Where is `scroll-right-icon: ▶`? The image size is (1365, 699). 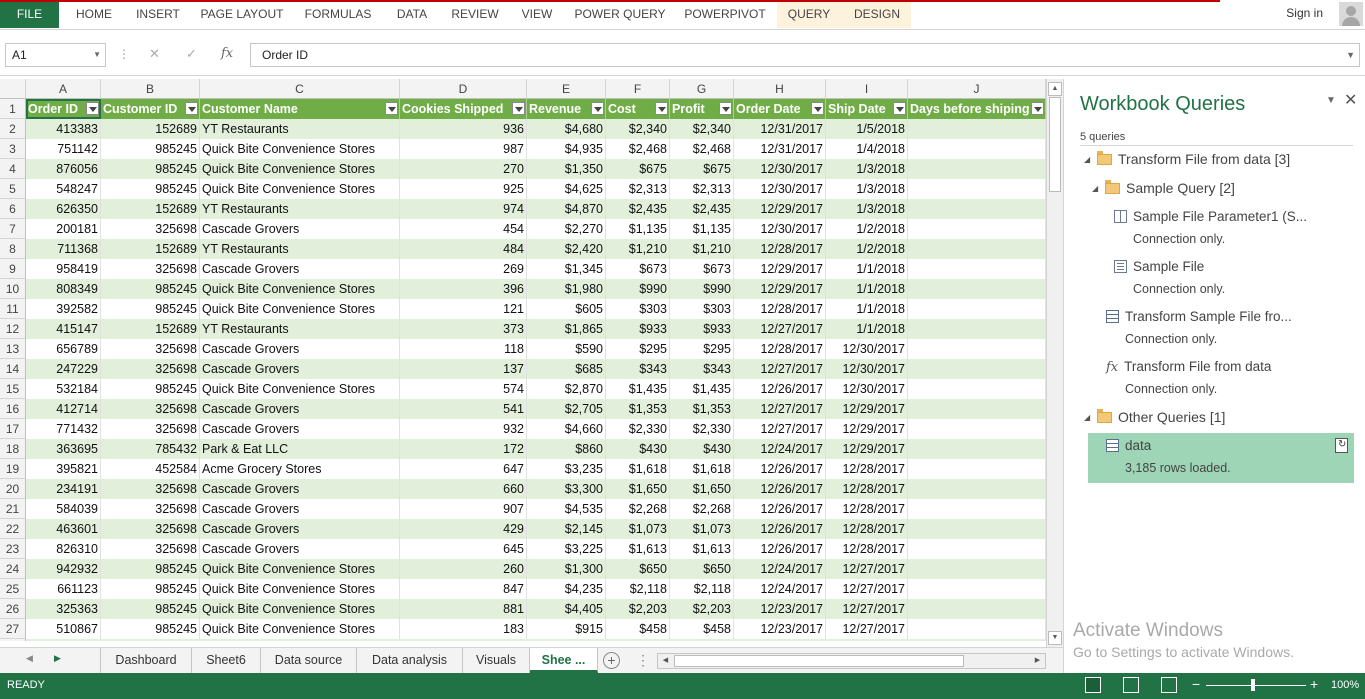 scroll-right-icon: ▶ is located at coordinates (1037, 660).